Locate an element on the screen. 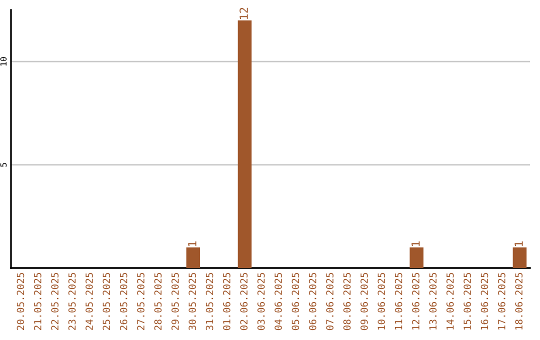 The height and width of the screenshot is (340, 540). x-tick-label: 13.06.2025 is located at coordinates (433, 301).